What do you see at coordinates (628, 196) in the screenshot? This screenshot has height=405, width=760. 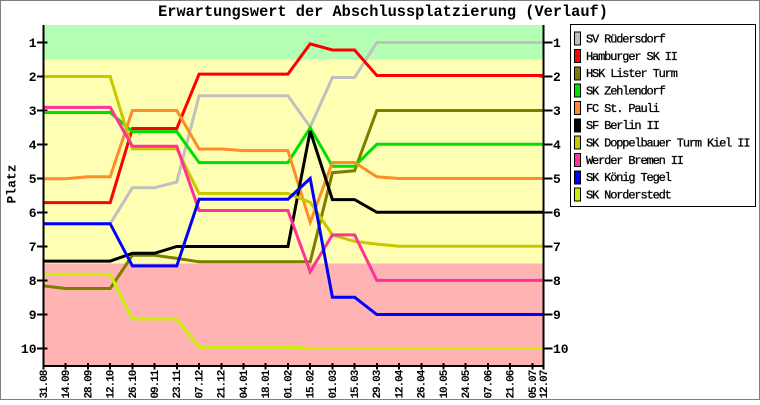 I see `svg-text: SK Norderstedt` at bounding box center [628, 196].